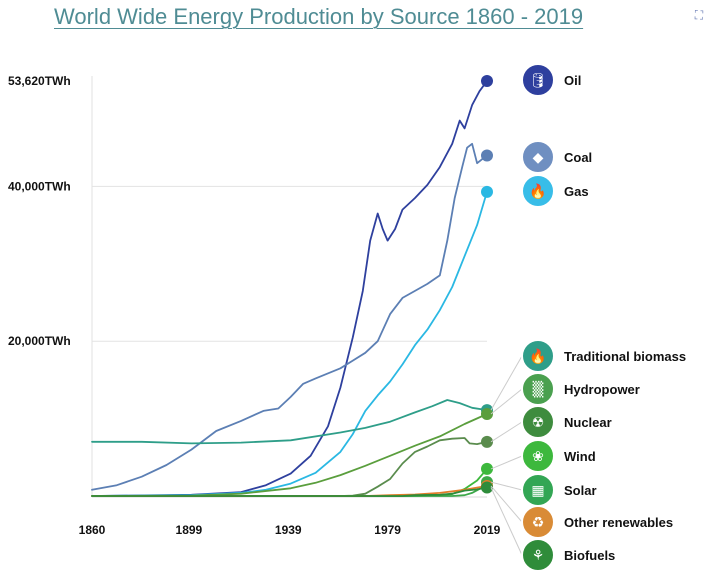  Describe the element at coordinates (602, 389) in the screenshot. I see `legend-label-hydropower: Hydropower` at that location.